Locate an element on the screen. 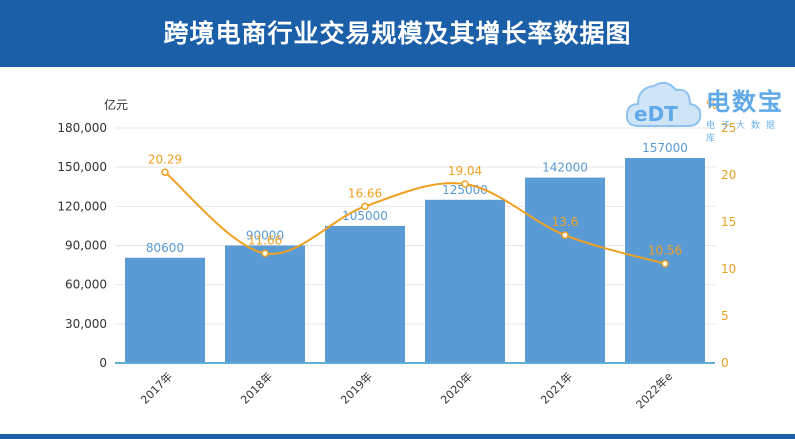 This screenshot has width=795, height=439. growth-rate-line is located at coordinates (415, 218).